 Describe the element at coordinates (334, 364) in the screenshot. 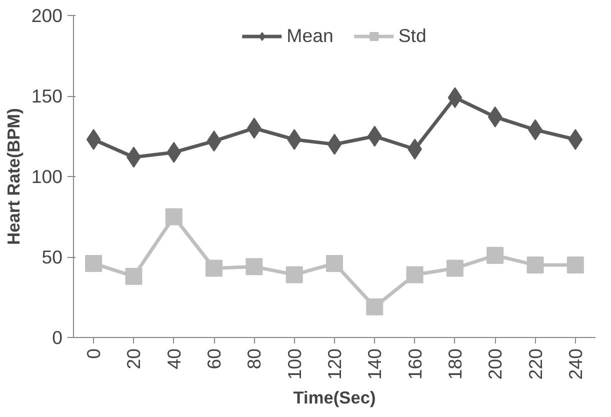

I see `x-tick-label: 120` at that location.